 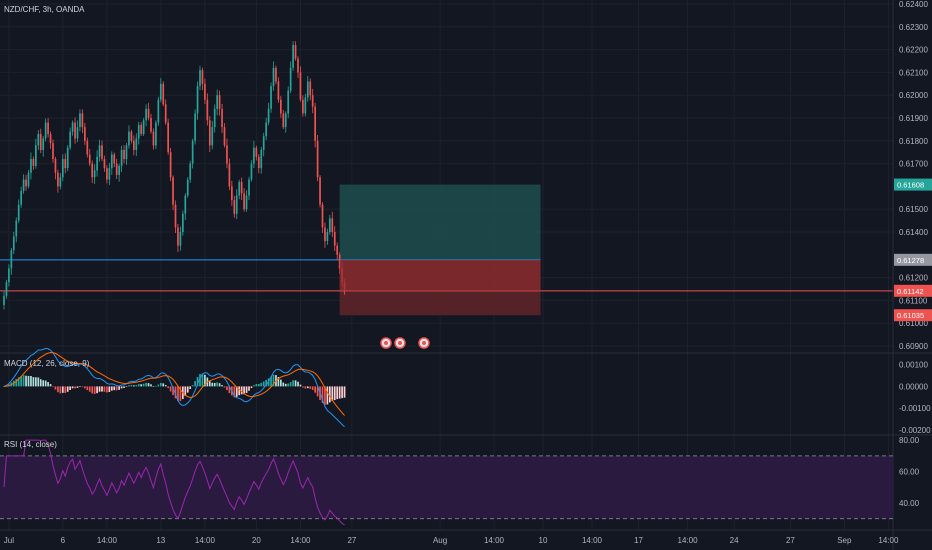 I want to click on price-tick-label: 0.61500, so click(x=913, y=209).